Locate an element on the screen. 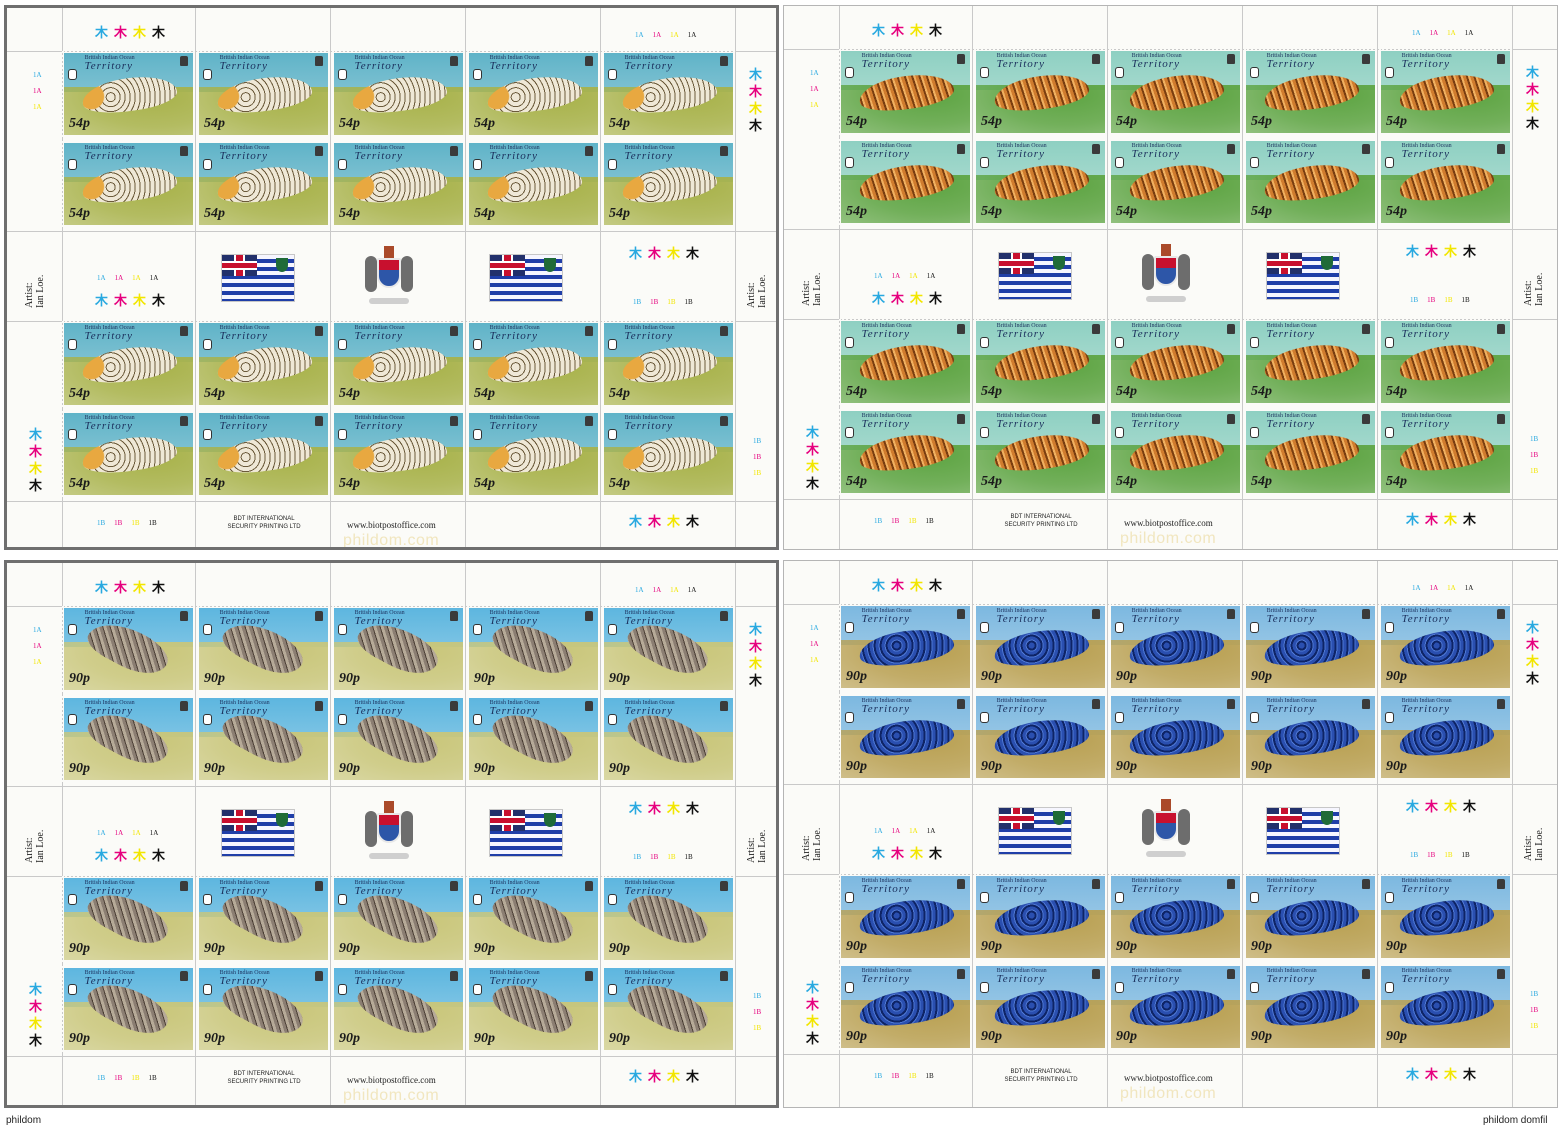 The width and height of the screenshot is (1560, 1131). flag-biot is located at coordinates (1035, 831).